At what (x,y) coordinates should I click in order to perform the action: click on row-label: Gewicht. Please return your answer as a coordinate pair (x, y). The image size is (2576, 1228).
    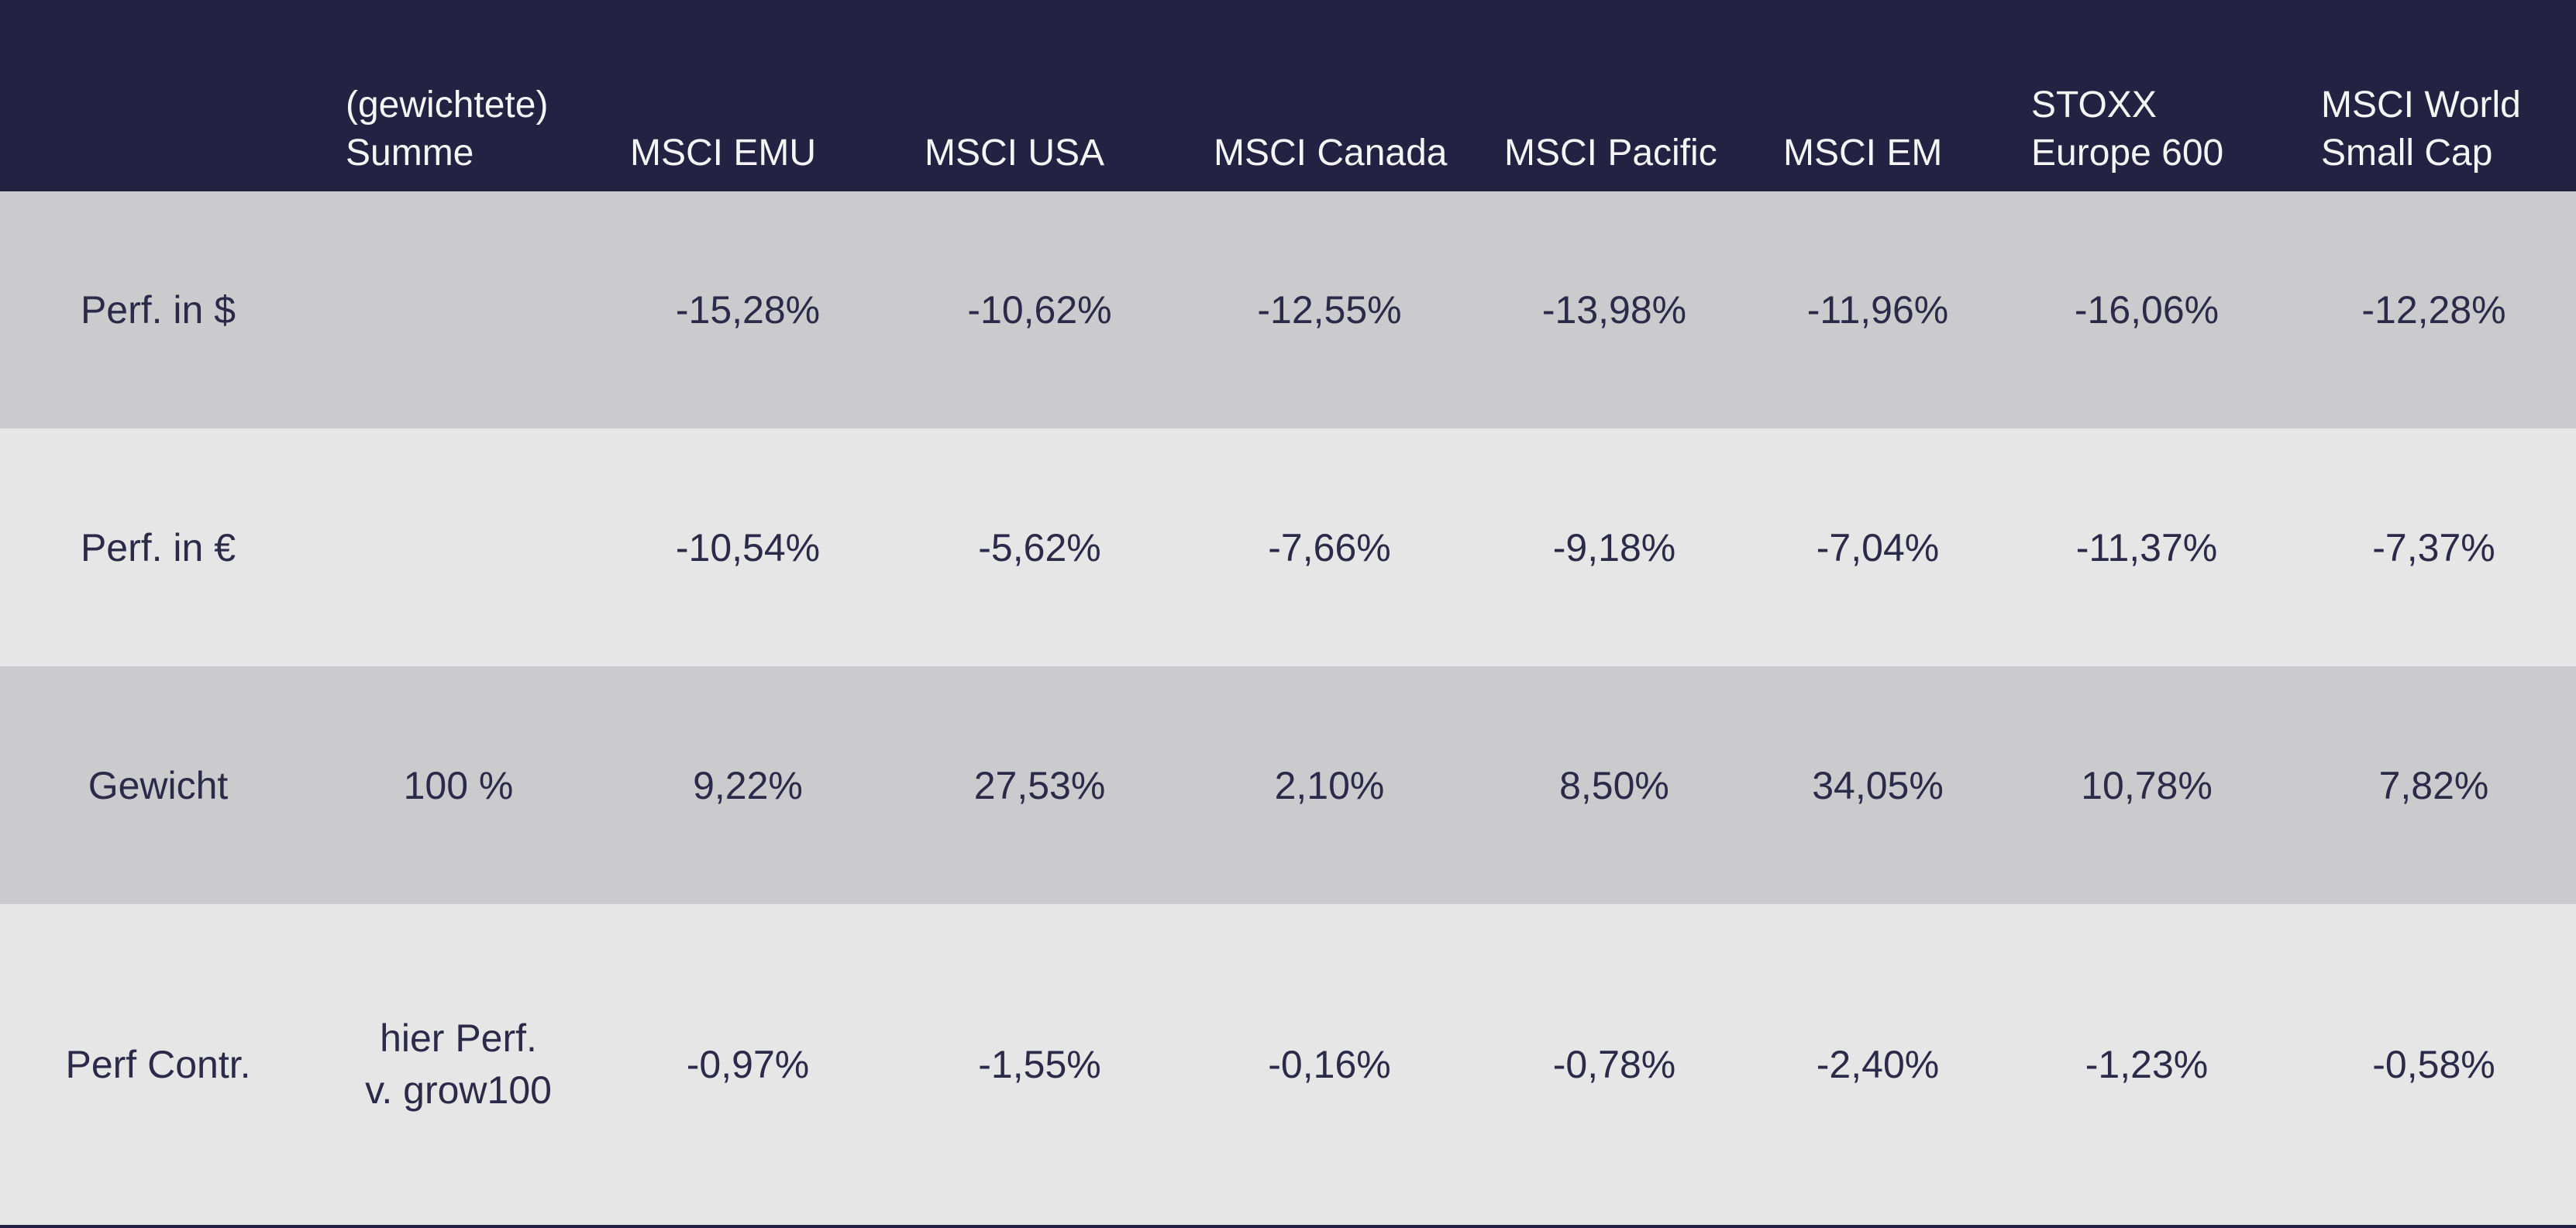
    Looking at the image, I should click on (158, 785).